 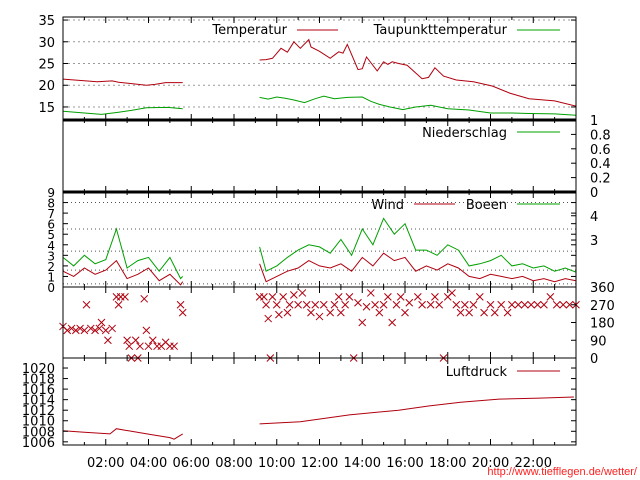 What do you see at coordinates (38, 380) in the screenshot?
I see `y-tick-label: 1018` at bounding box center [38, 380].